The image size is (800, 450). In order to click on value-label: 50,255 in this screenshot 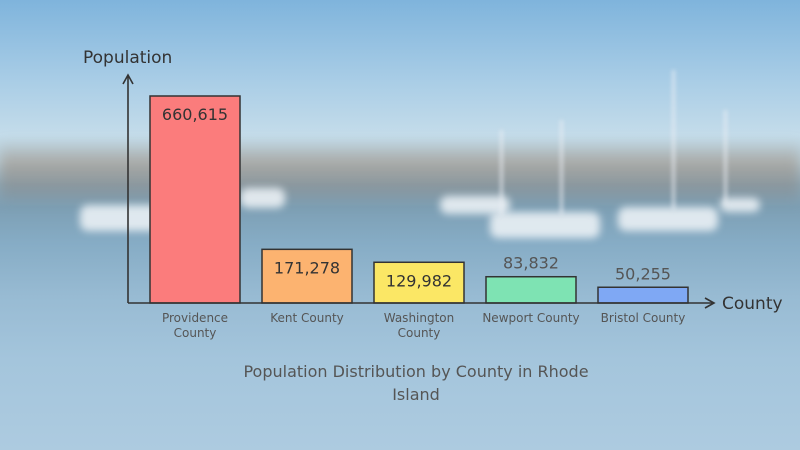, I will do `click(643, 273)`.